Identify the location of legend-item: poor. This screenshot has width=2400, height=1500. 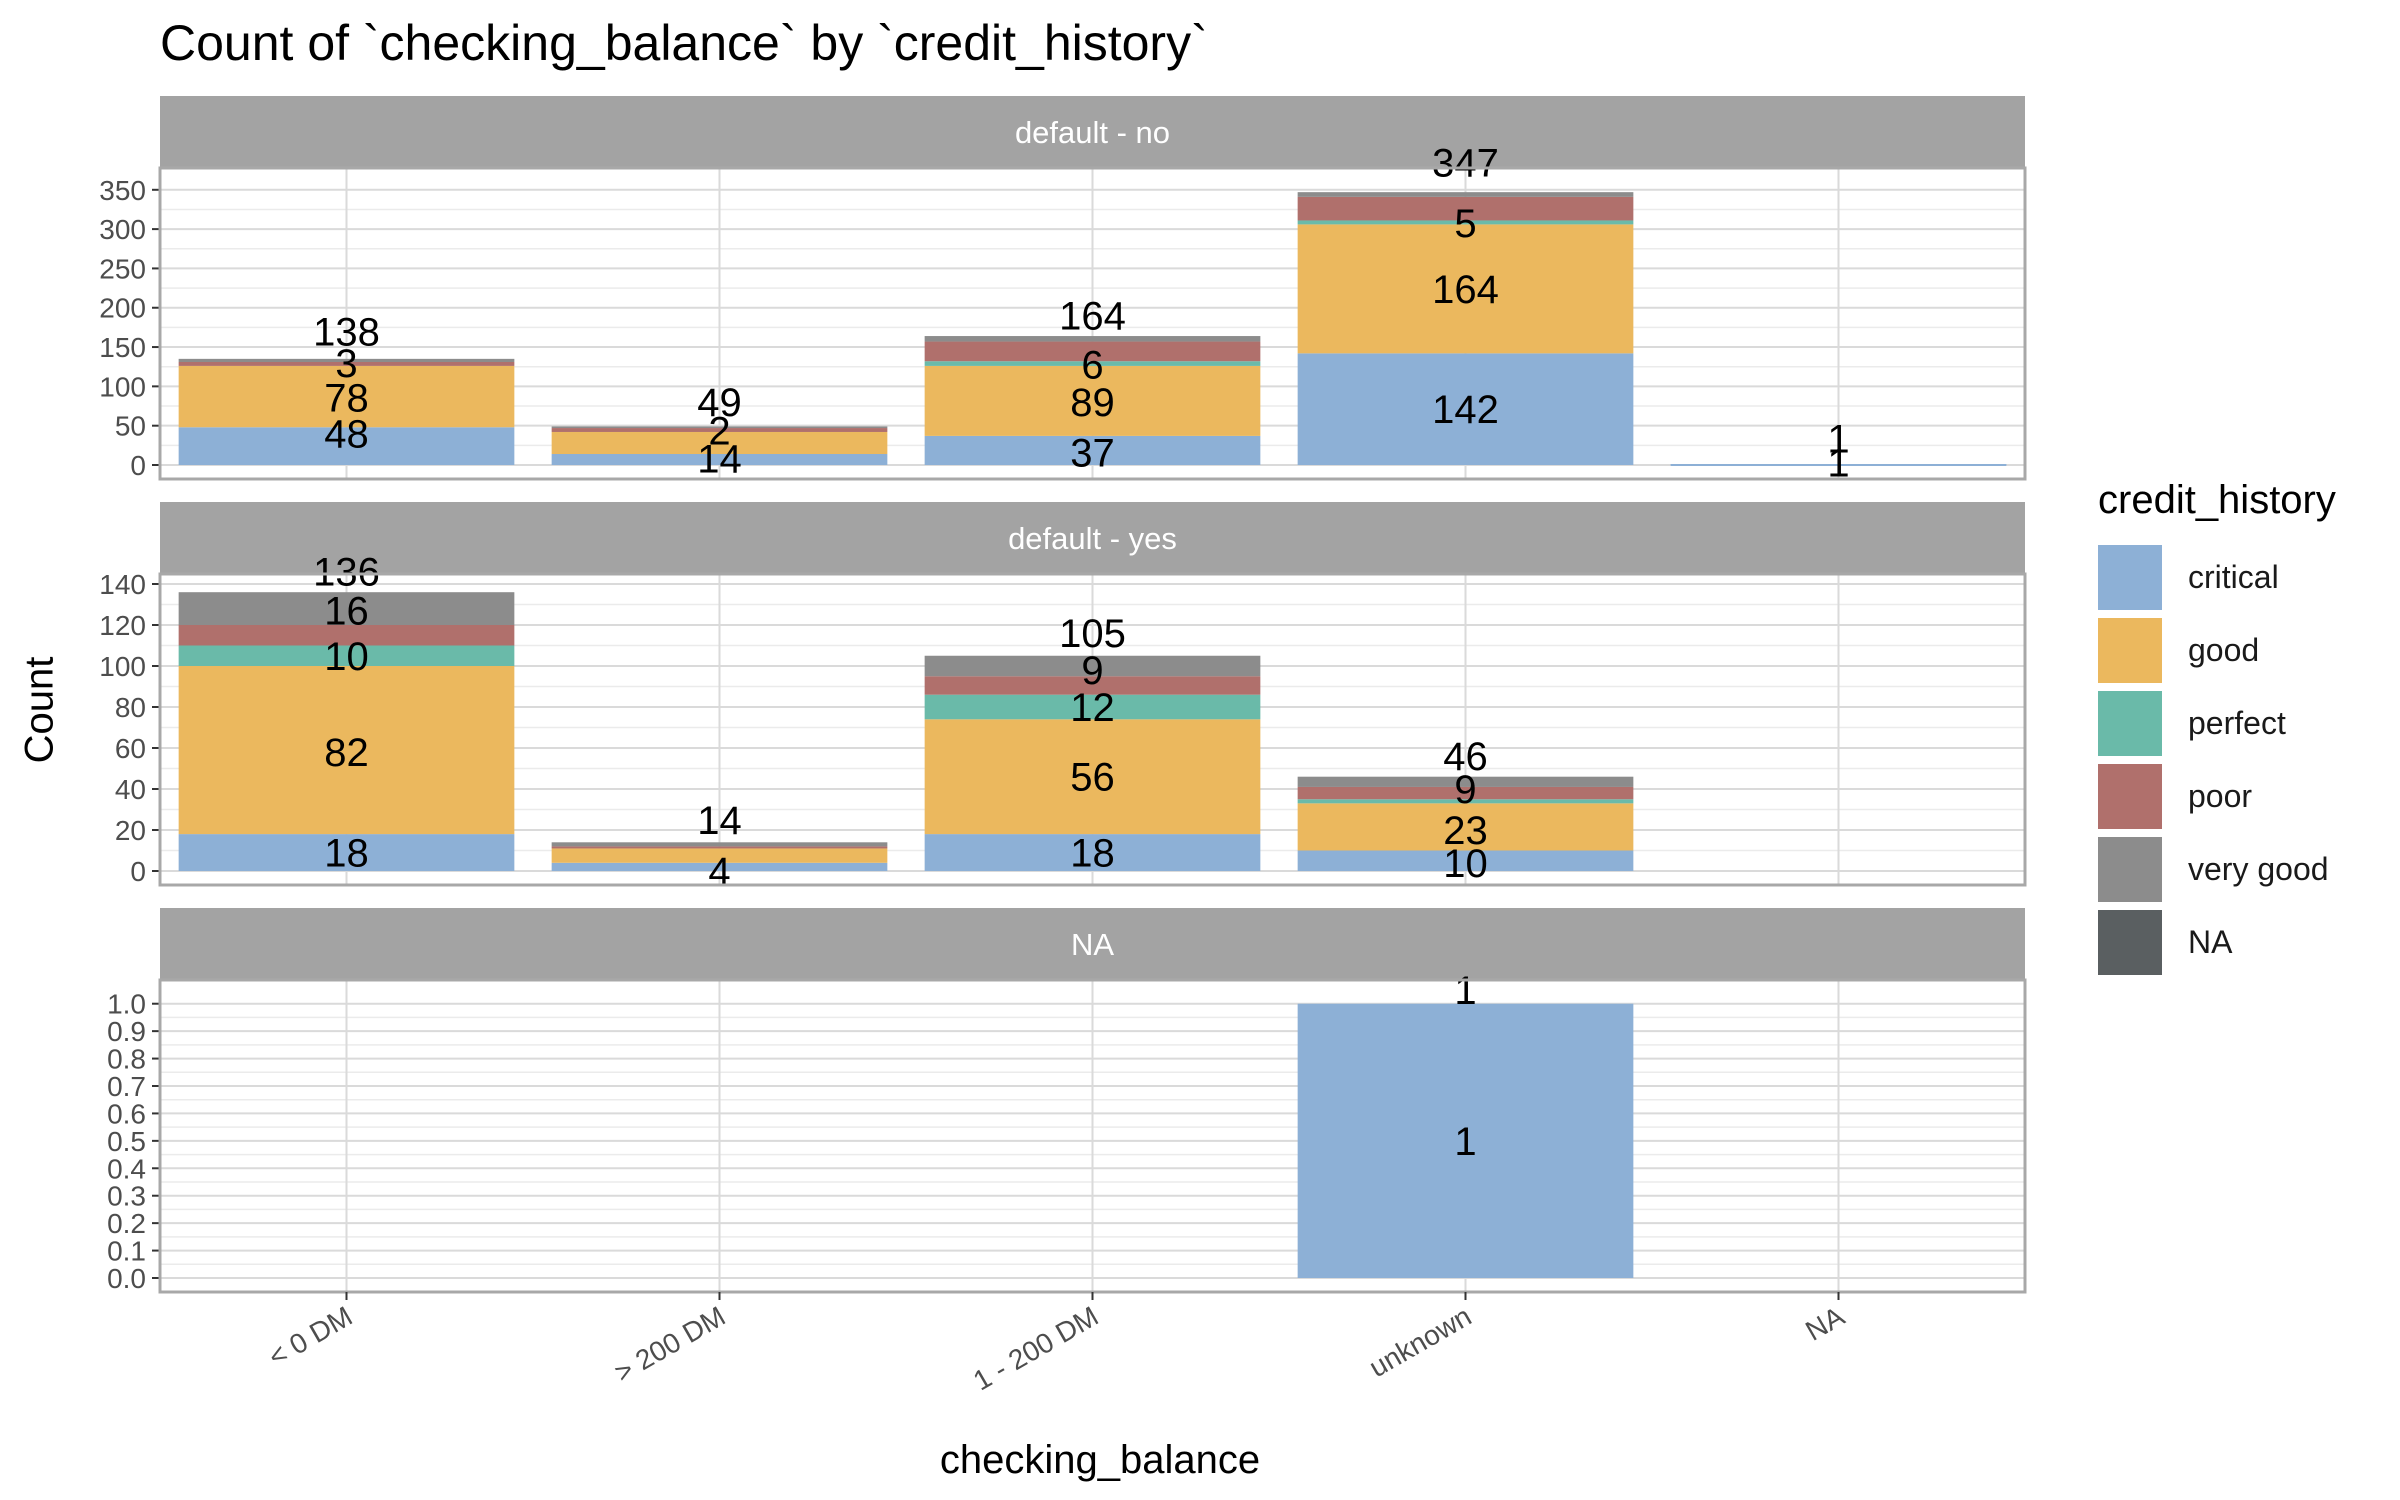
(2217, 796).